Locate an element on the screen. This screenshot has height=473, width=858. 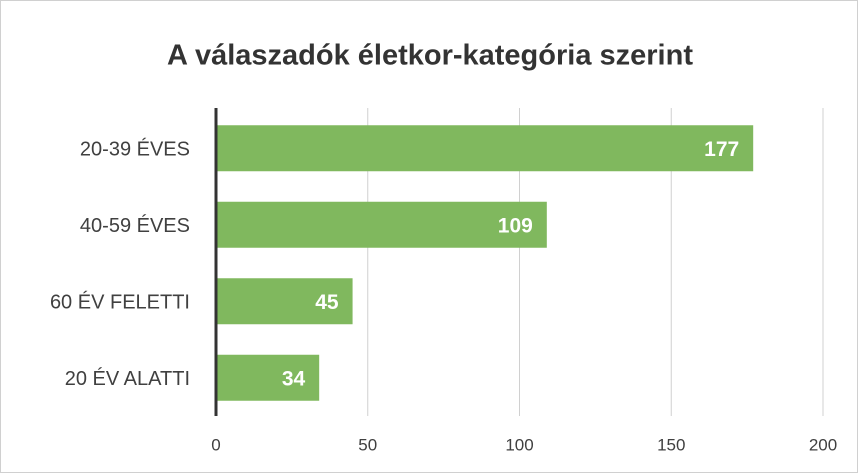
x-tick-label: 100 is located at coordinates (519, 444).